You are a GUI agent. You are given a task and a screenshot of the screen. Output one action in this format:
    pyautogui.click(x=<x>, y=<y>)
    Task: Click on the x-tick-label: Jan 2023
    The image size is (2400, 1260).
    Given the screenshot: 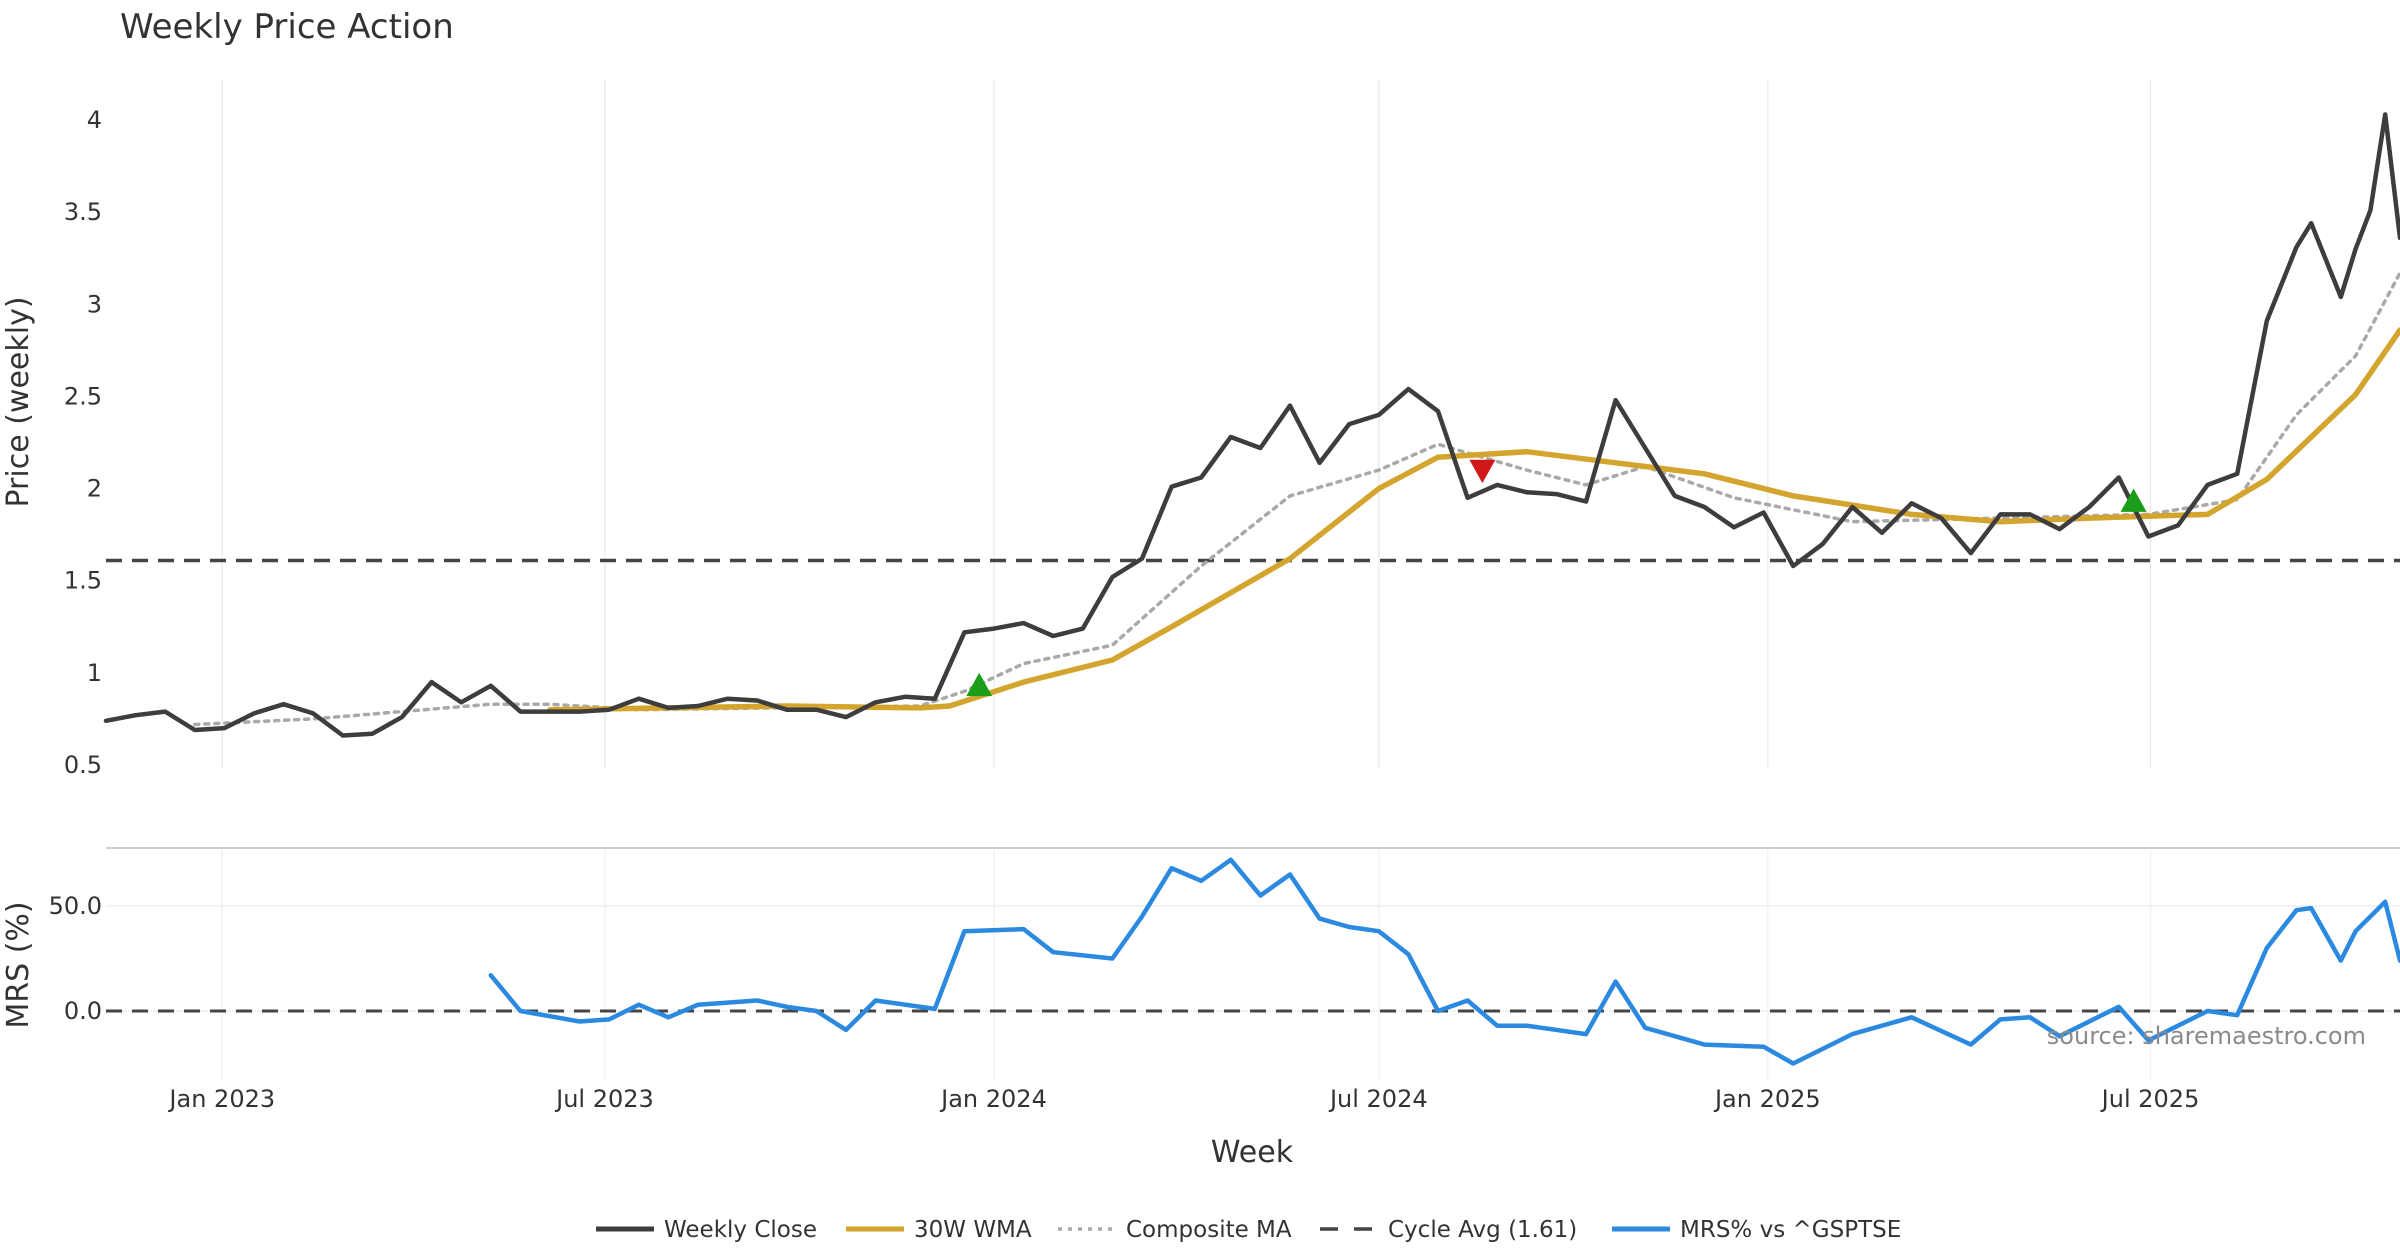 What is the action you would take?
    pyautogui.click(x=221, y=1099)
    